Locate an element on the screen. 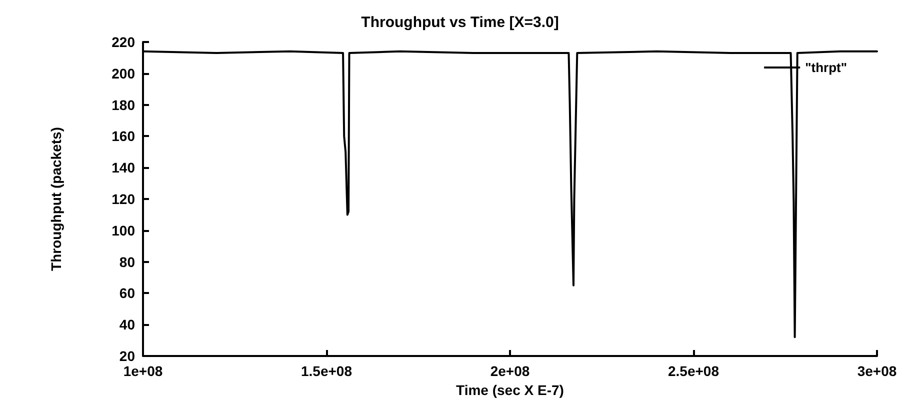 The height and width of the screenshot is (419, 920). y-tick-label: 220 is located at coordinates (124, 42).